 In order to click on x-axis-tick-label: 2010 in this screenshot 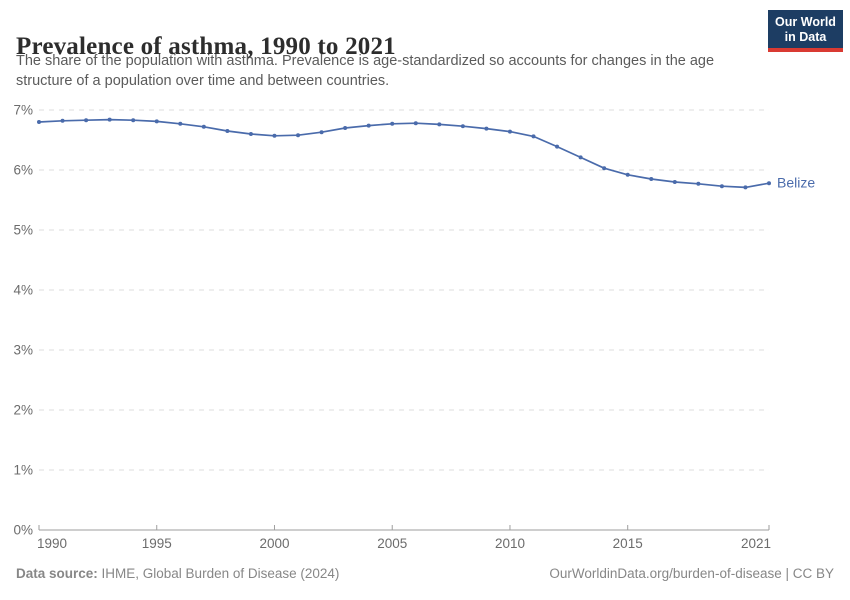, I will do `click(510, 543)`.